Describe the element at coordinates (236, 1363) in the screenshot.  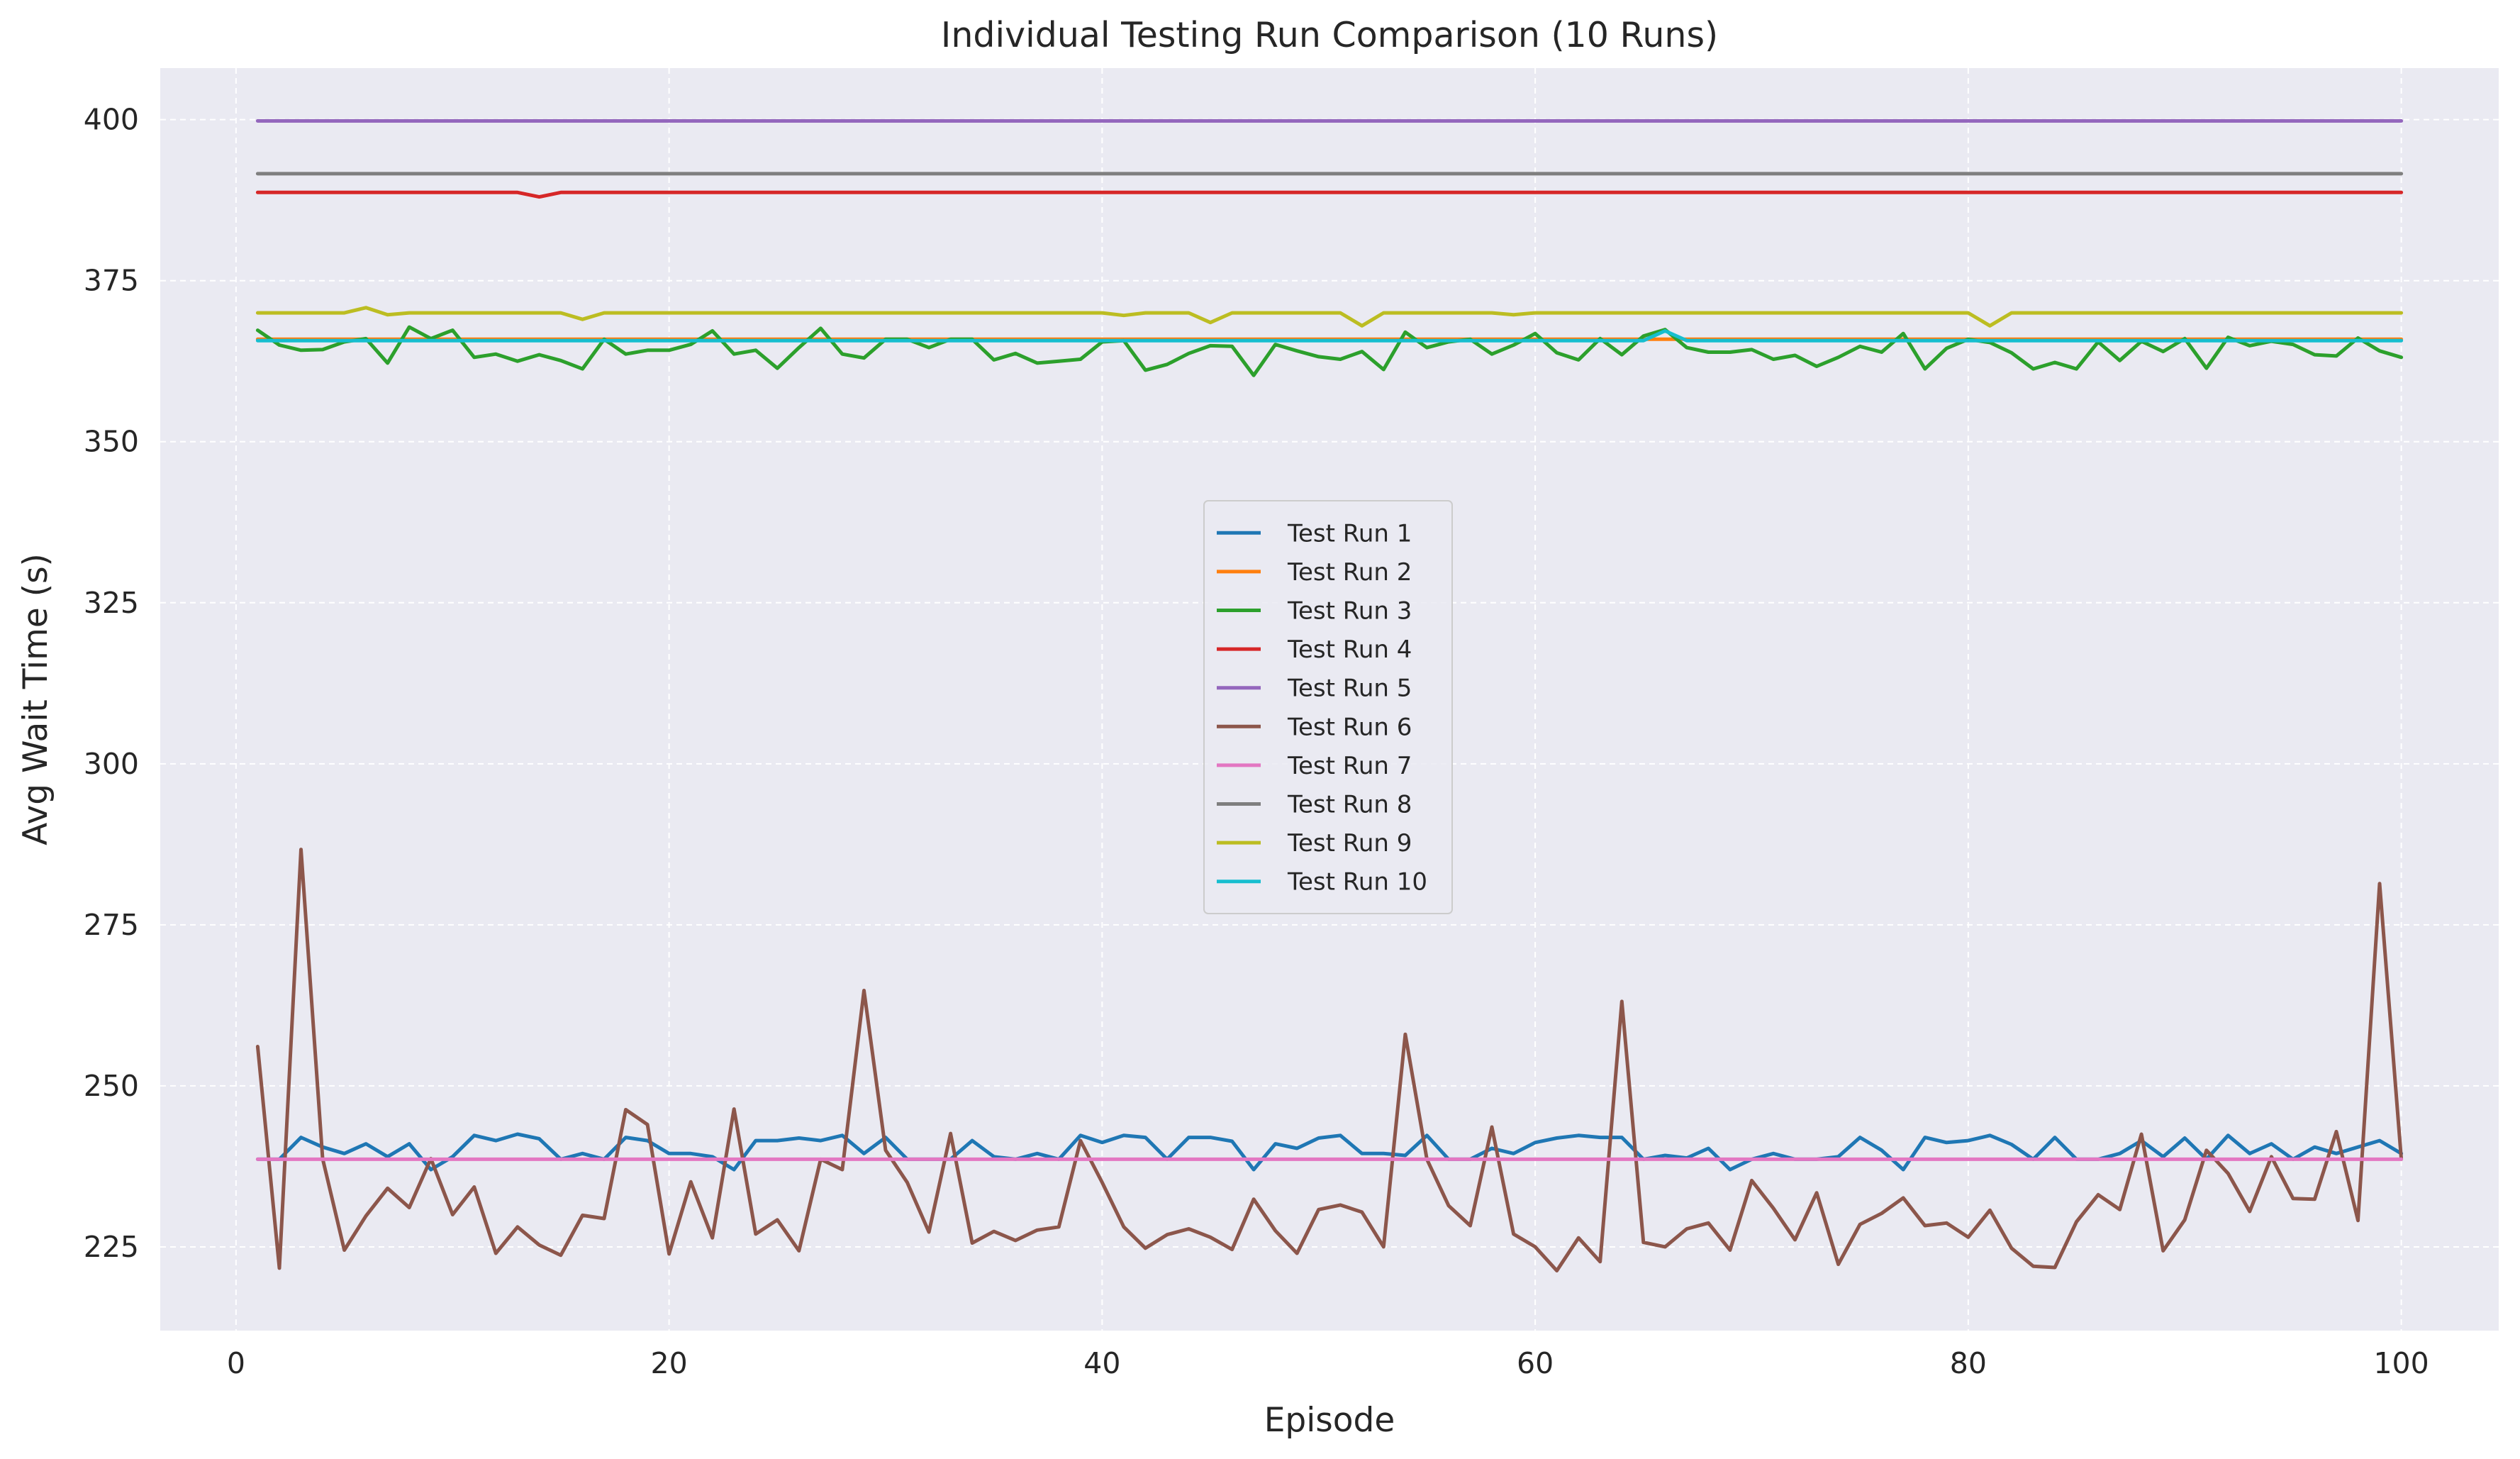
I see `x-tick-label: 0` at that location.